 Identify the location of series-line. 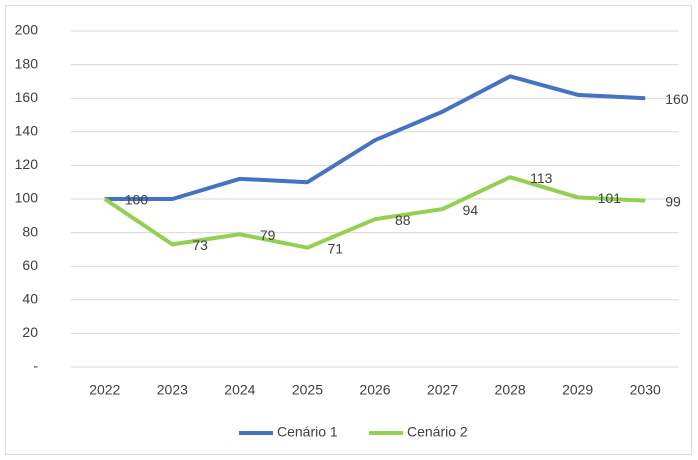
(374, 212).